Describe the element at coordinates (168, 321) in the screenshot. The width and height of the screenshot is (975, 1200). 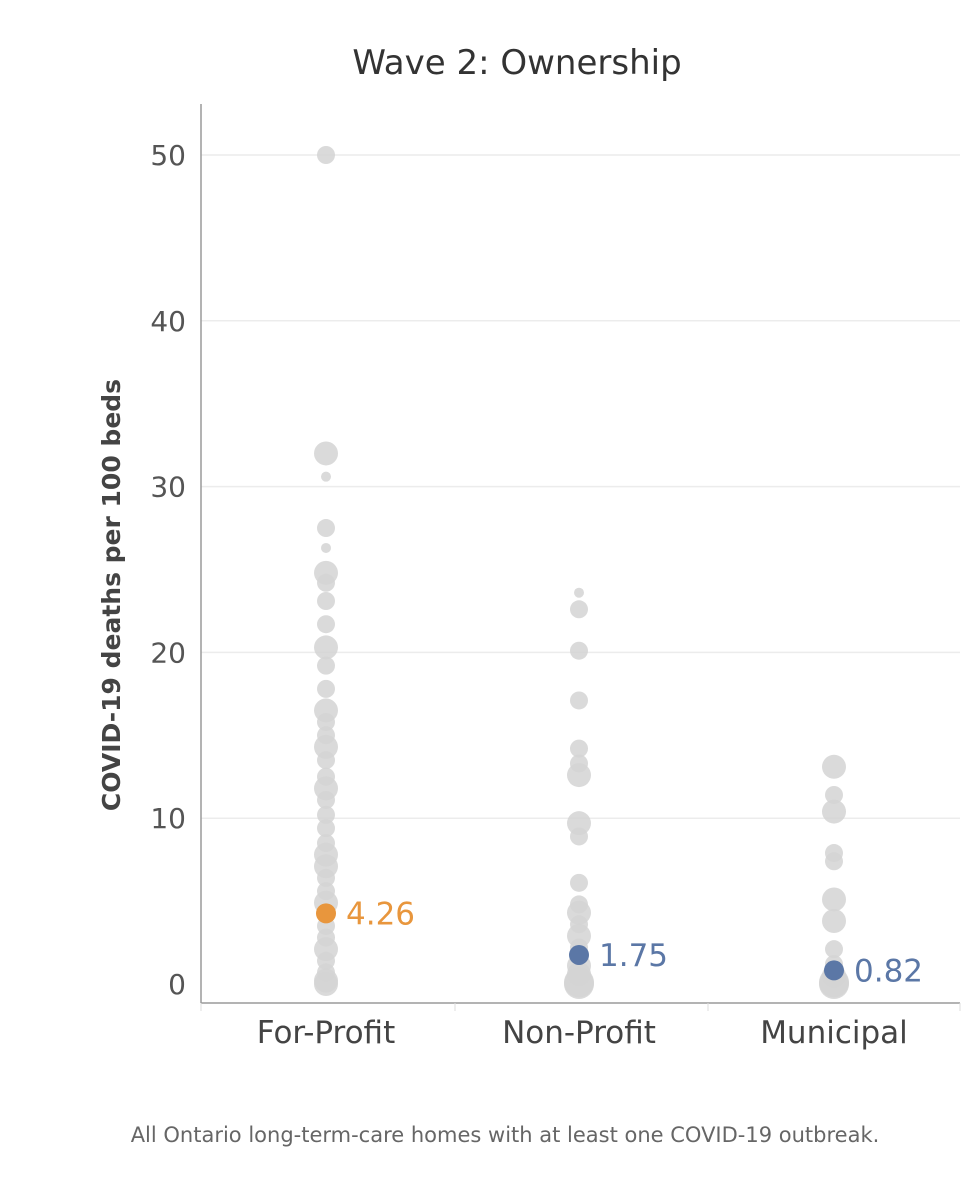
I see `y-tick-label-40: 40` at that location.